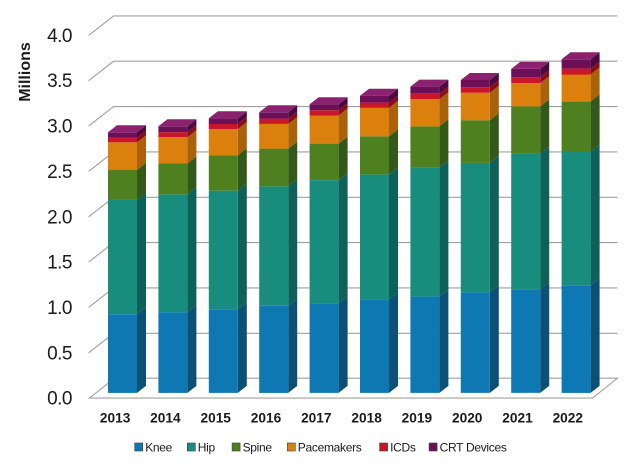  I want to click on svg-text: 2020, so click(467, 417).